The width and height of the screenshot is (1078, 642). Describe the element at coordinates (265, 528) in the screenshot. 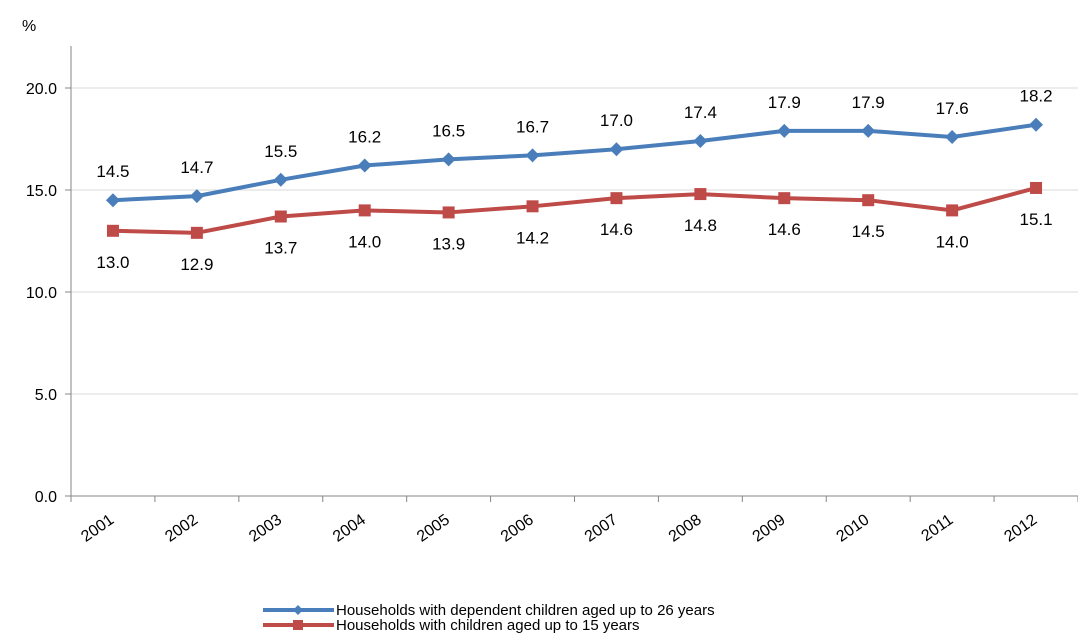

I see `x-tick-label: 2003` at that location.